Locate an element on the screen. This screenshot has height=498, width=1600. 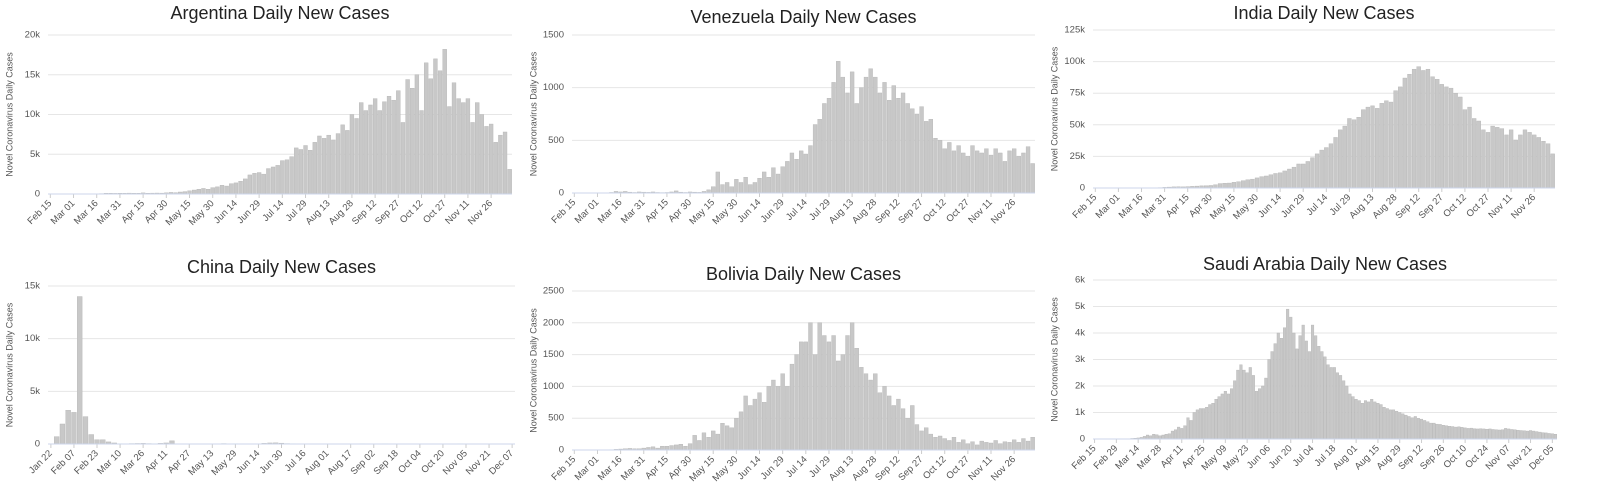
y-tick-label: 4k is located at coordinates (1080, 333).